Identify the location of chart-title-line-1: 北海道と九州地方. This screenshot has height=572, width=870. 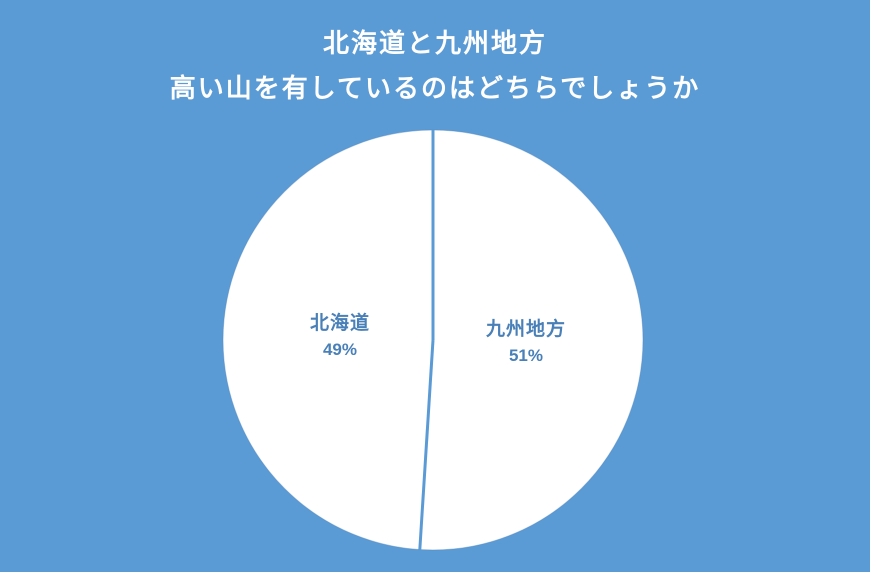
(434, 43).